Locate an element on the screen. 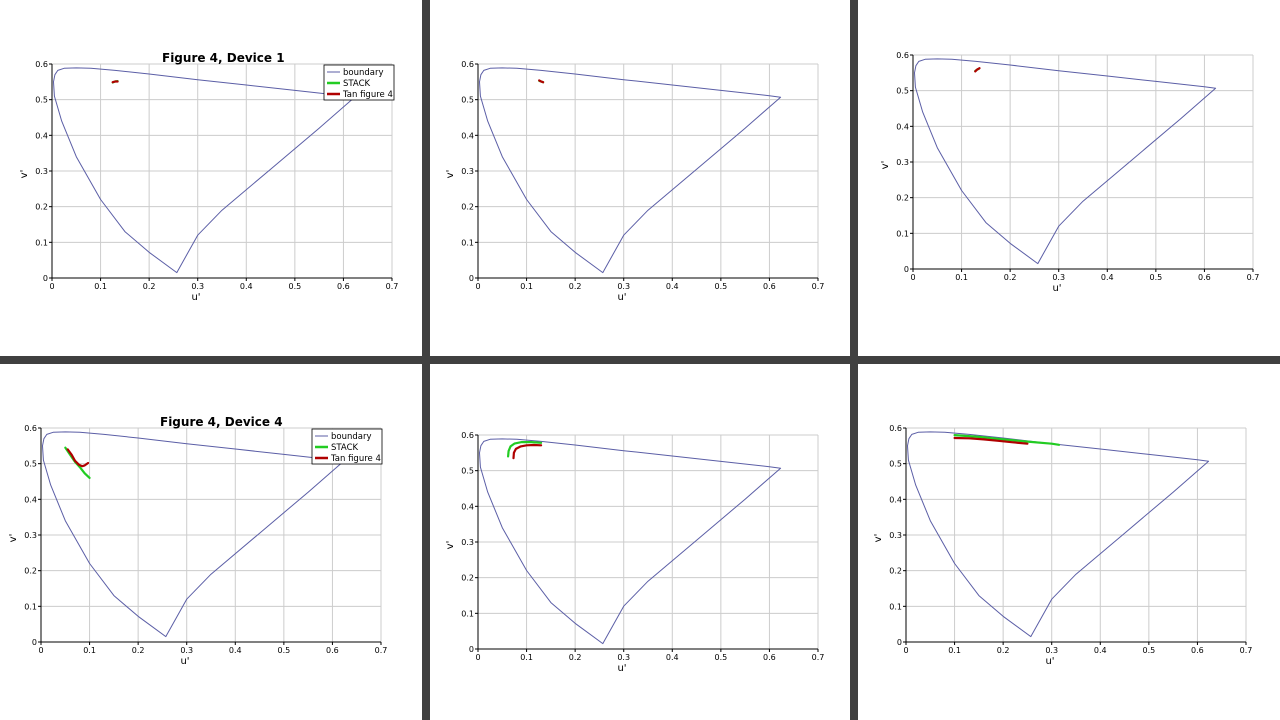  legend-label: boundary is located at coordinates (351, 437).